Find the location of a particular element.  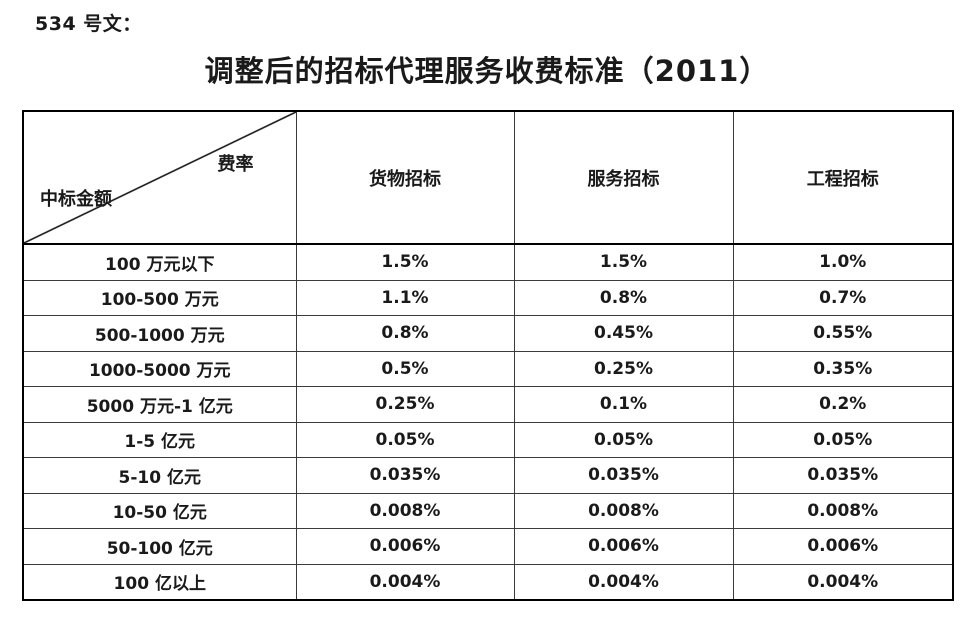

fee-cell: 1.1% is located at coordinates (405, 297).